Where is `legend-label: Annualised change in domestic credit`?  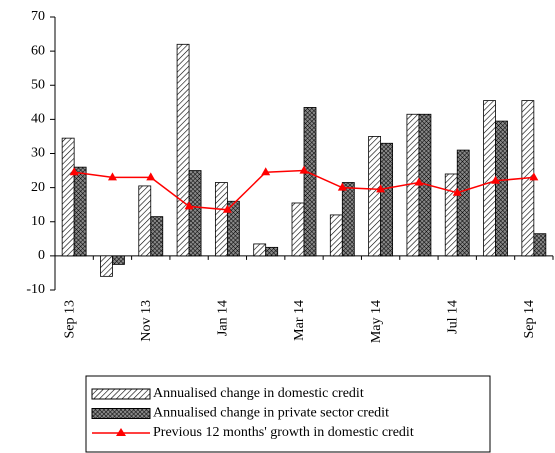
legend-label: Annualised change in domestic credit is located at coordinates (258, 393).